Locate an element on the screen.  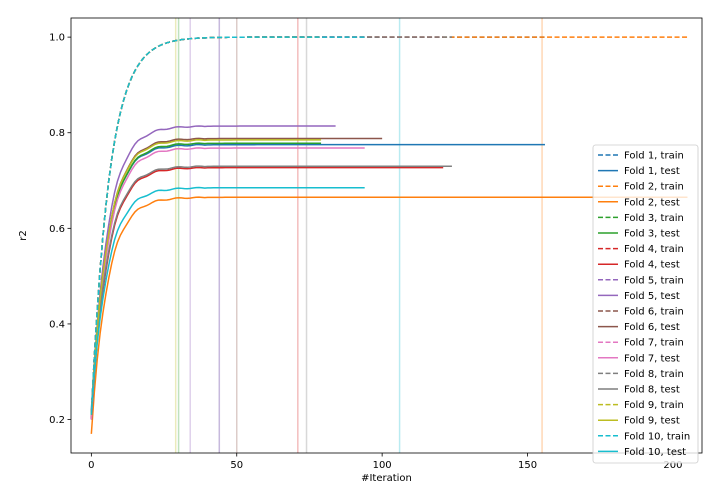
y-tick-label: 0.4 is located at coordinates (57, 324).